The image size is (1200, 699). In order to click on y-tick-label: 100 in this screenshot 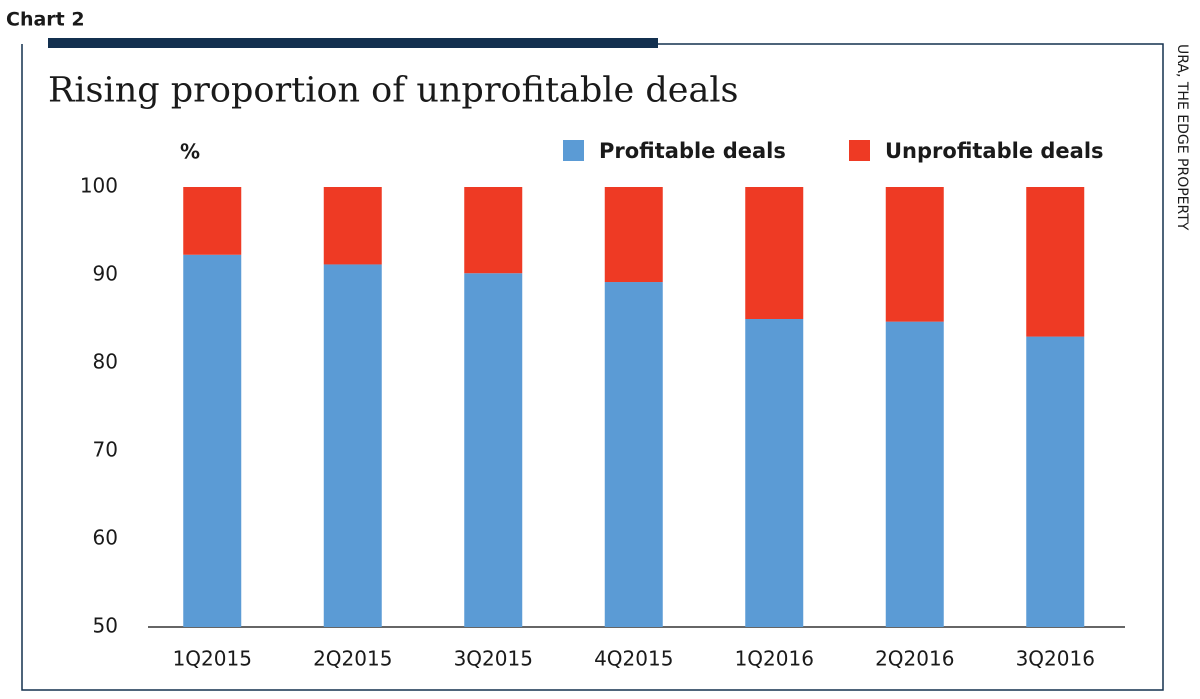, I will do `click(99, 186)`.